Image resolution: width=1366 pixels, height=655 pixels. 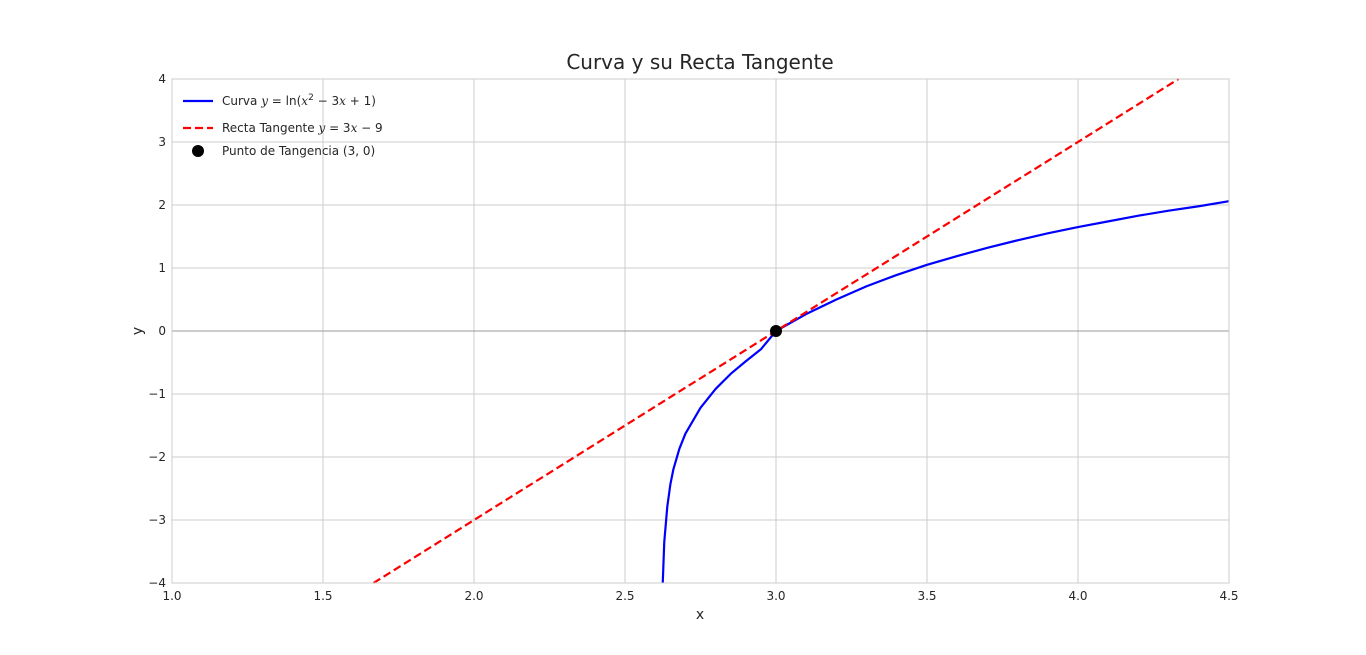 What do you see at coordinates (1077, 596) in the screenshot?
I see `x-tick-label-6: 4.0` at bounding box center [1077, 596].